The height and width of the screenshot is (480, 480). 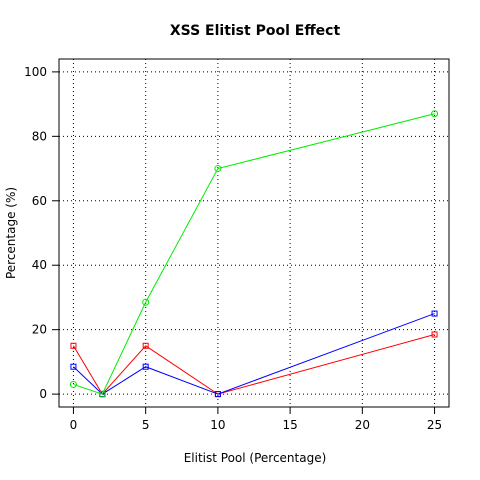 What do you see at coordinates (11, 233) in the screenshot?
I see `y-axis-label: Percentage (%)` at bounding box center [11, 233].